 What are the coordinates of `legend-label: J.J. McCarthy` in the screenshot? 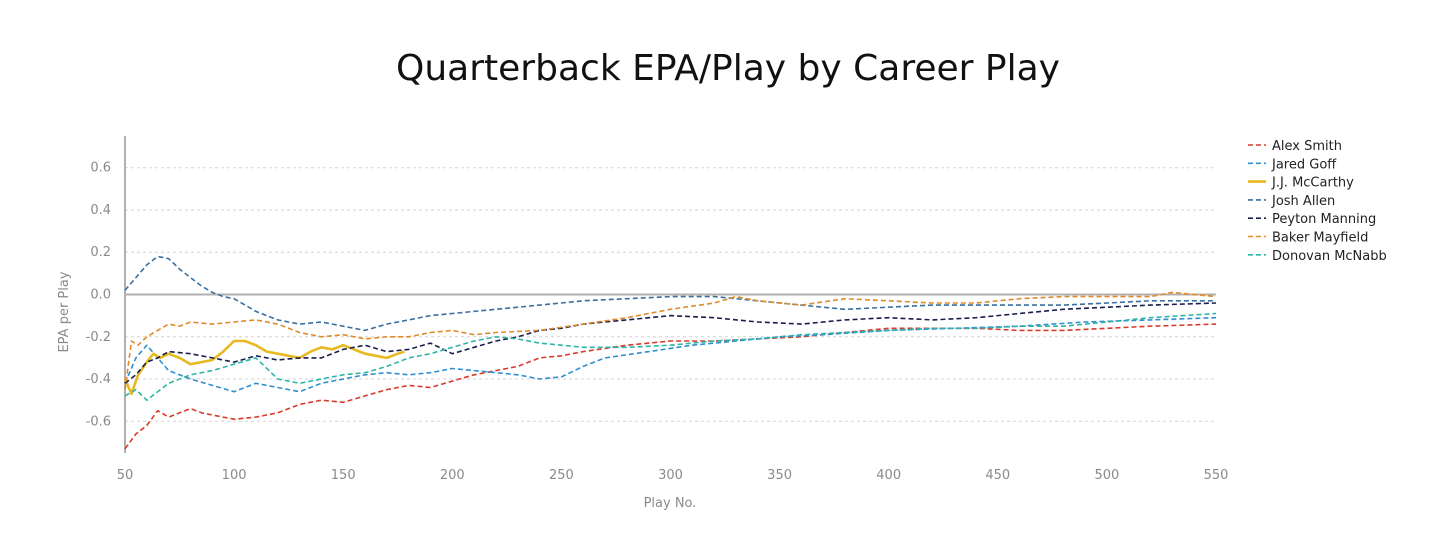 It's located at (1312, 183).